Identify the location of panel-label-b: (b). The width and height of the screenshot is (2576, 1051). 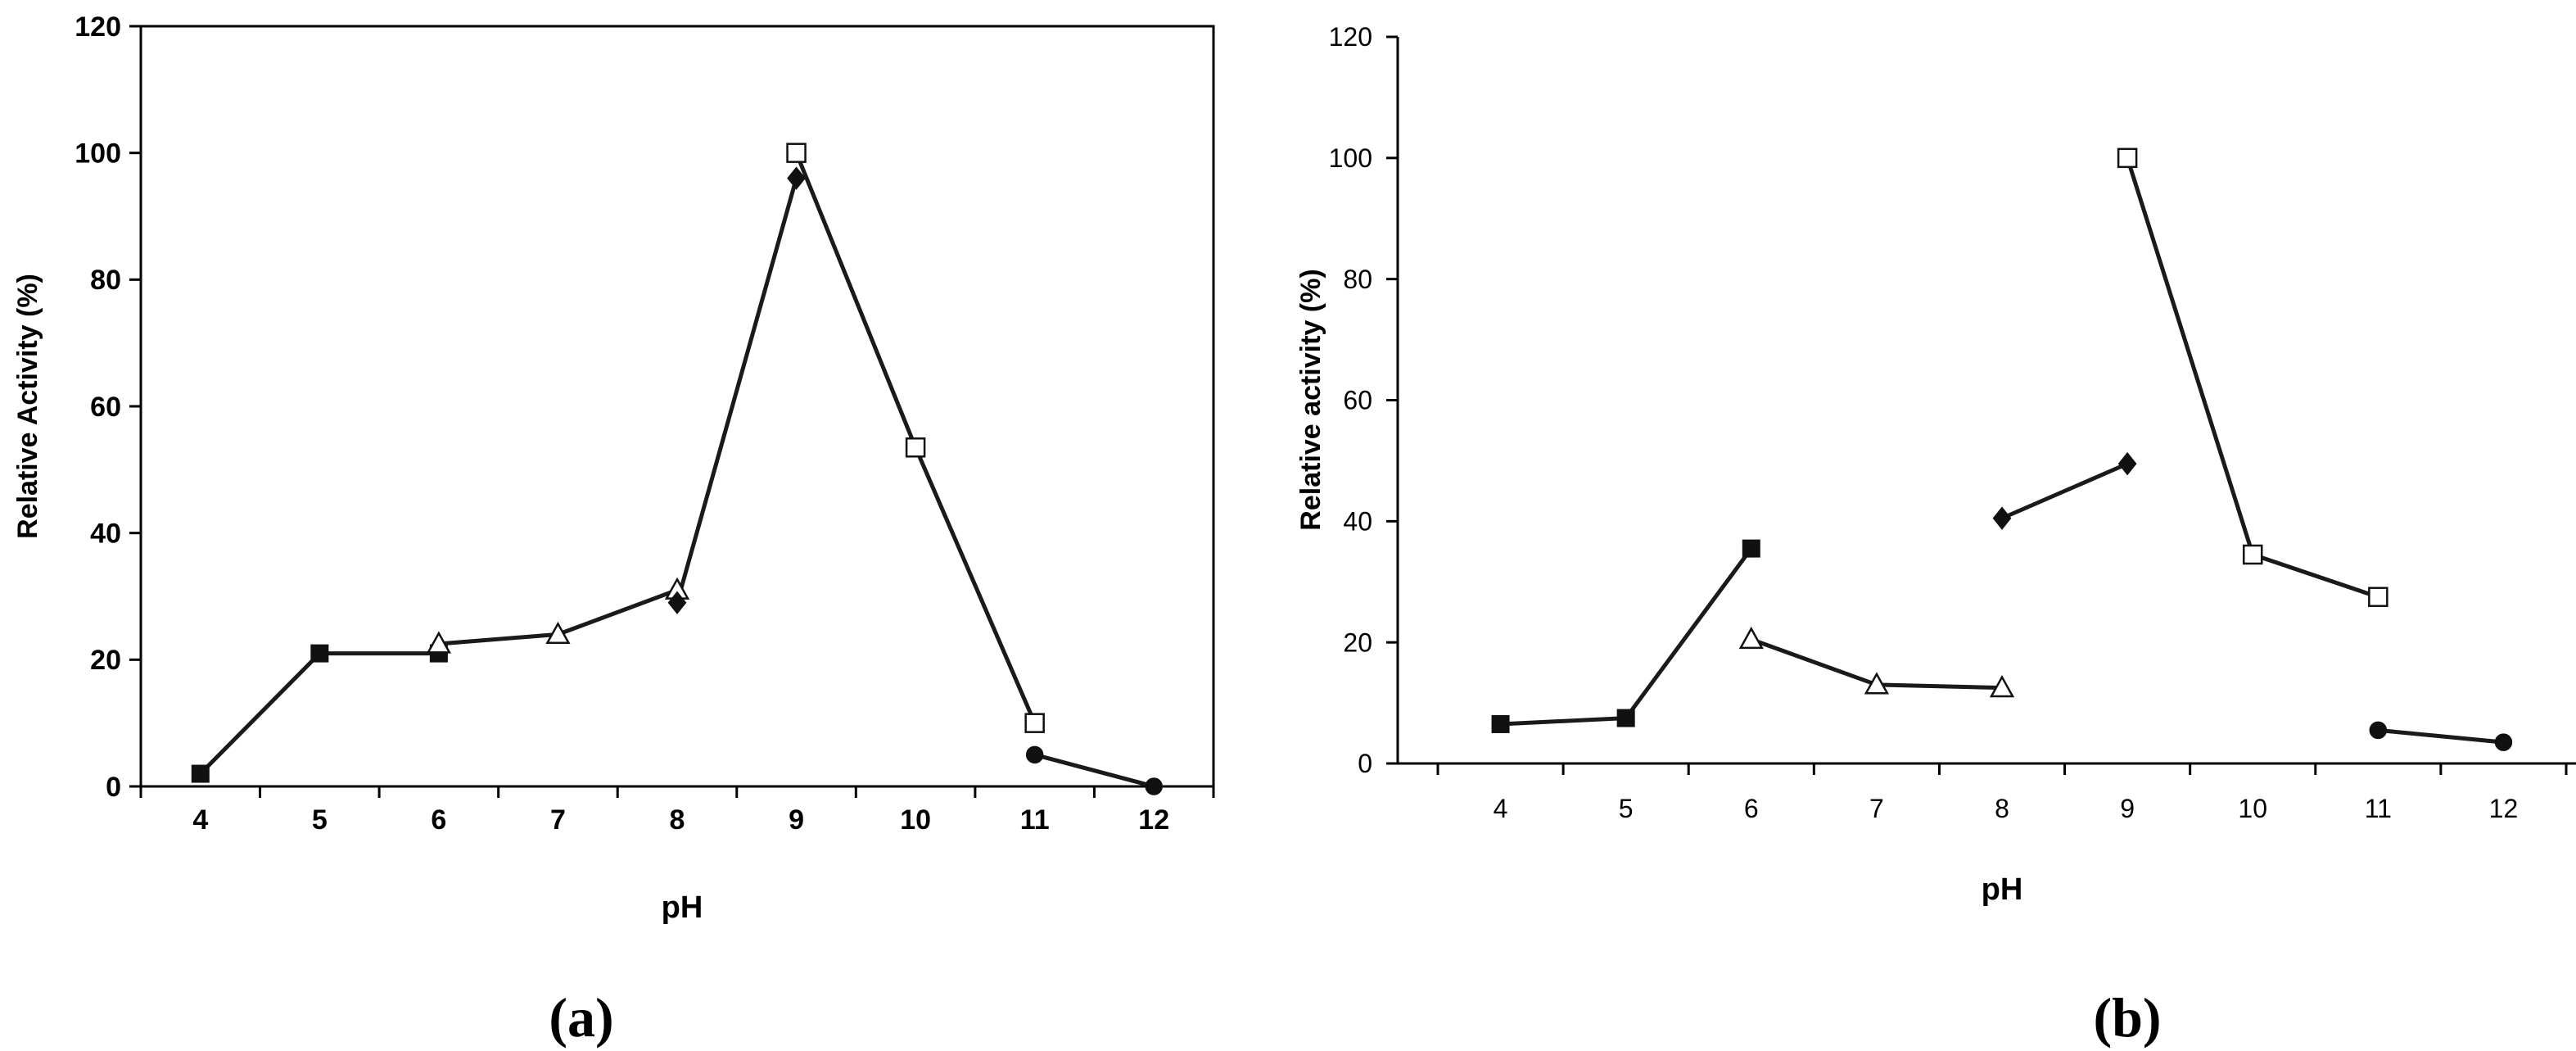
(2127, 1018).